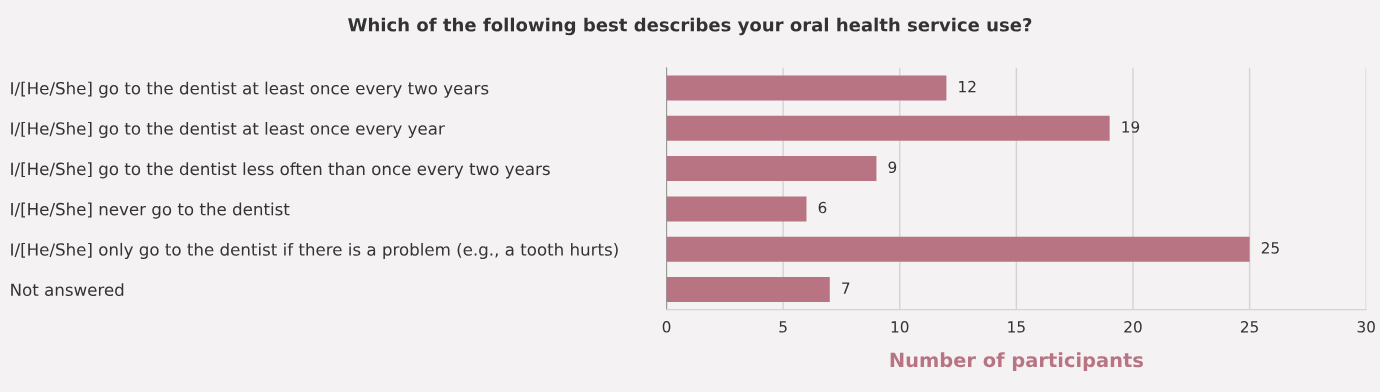  Describe the element at coordinates (690, 26) in the screenshot. I see `chart-title: Which of the following best describes your oral health service use?` at that location.